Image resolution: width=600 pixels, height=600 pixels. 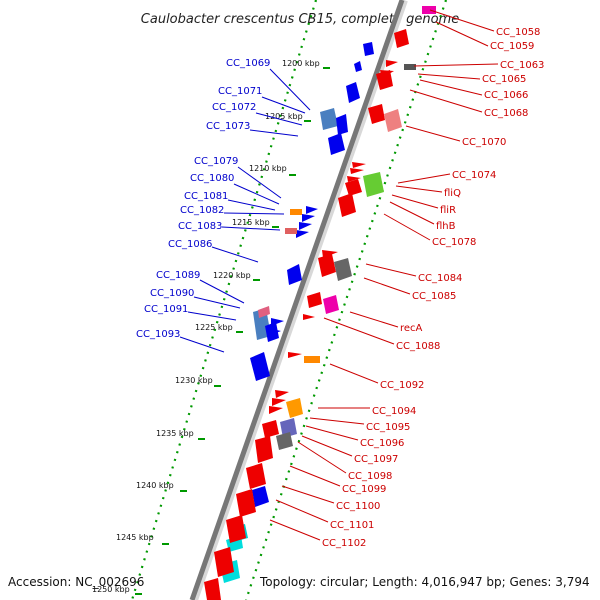 I want to click on gene-label: CC_1094, so click(x=394, y=411).